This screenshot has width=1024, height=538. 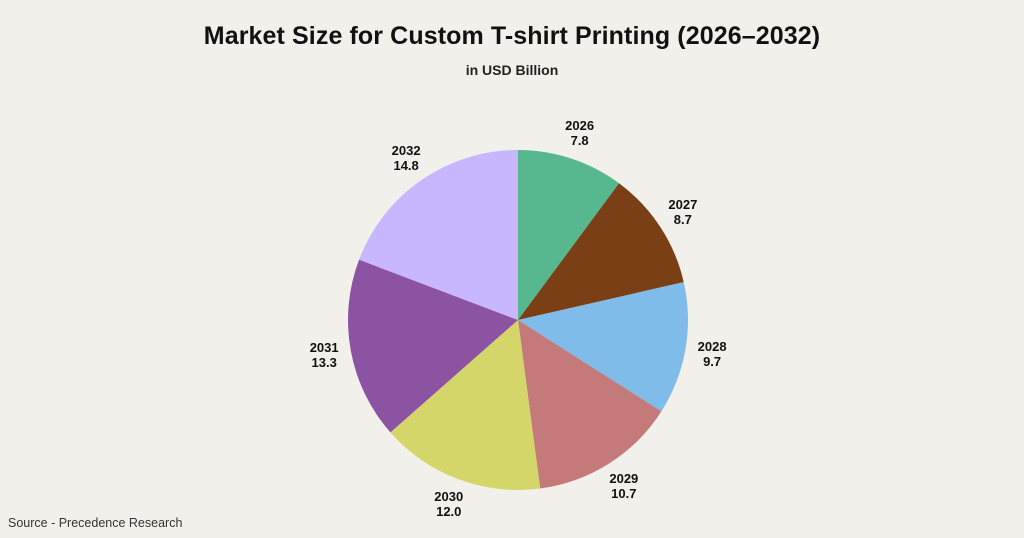 I want to click on source-note: Source - Precedence Research, so click(x=95, y=523).